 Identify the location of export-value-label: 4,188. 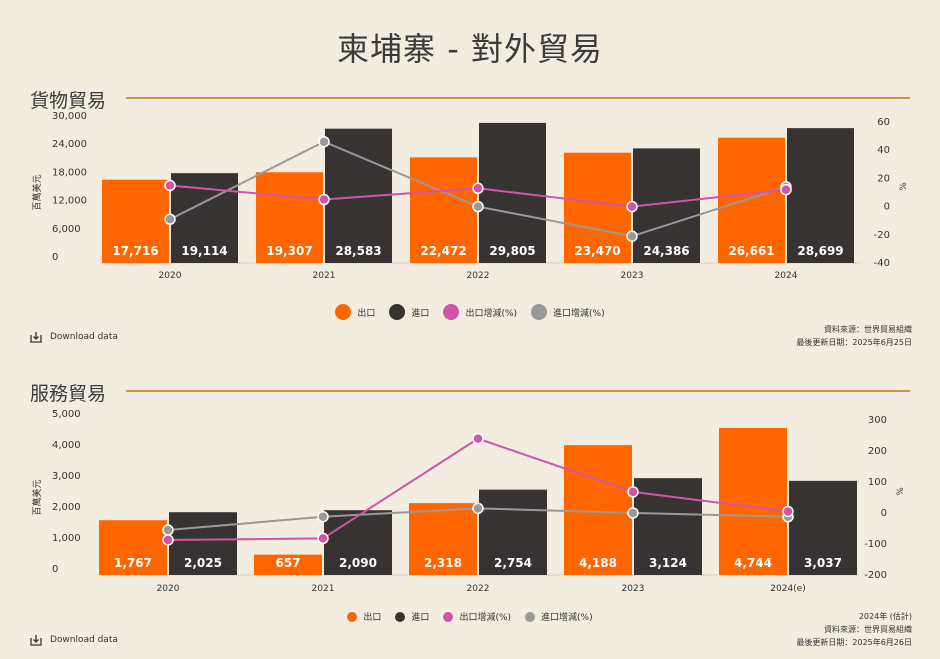
(598, 563).